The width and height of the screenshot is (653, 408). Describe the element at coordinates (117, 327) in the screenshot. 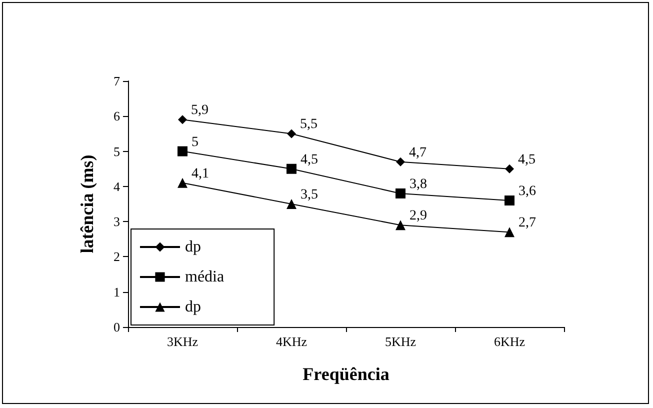

I see `y-tick-label: 0` at that location.